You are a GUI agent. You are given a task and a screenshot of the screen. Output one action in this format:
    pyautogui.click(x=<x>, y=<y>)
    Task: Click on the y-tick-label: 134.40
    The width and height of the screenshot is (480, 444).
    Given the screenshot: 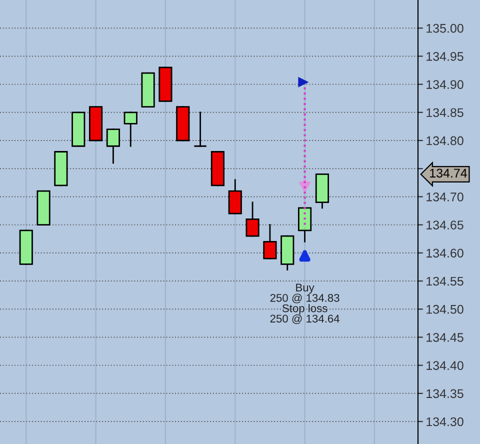 What is the action you would take?
    pyautogui.click(x=445, y=365)
    